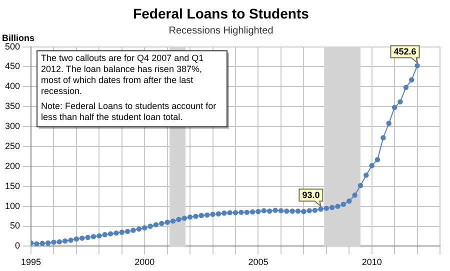 This screenshot has width=450, height=271. Describe the element at coordinates (405, 51) in the screenshot. I see `annotation: 452.6` at that location.